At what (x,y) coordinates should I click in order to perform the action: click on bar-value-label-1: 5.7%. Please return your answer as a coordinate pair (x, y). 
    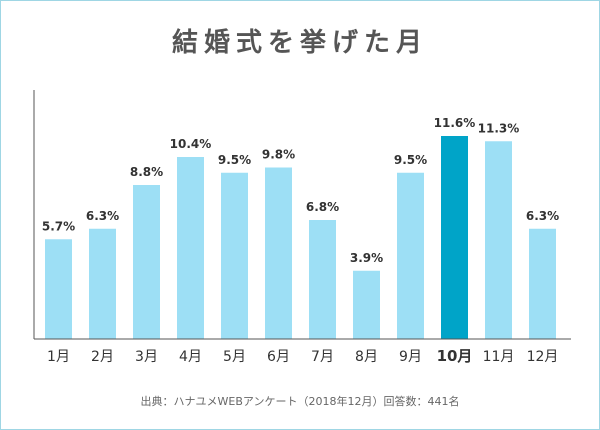
    Looking at the image, I should click on (58, 226).